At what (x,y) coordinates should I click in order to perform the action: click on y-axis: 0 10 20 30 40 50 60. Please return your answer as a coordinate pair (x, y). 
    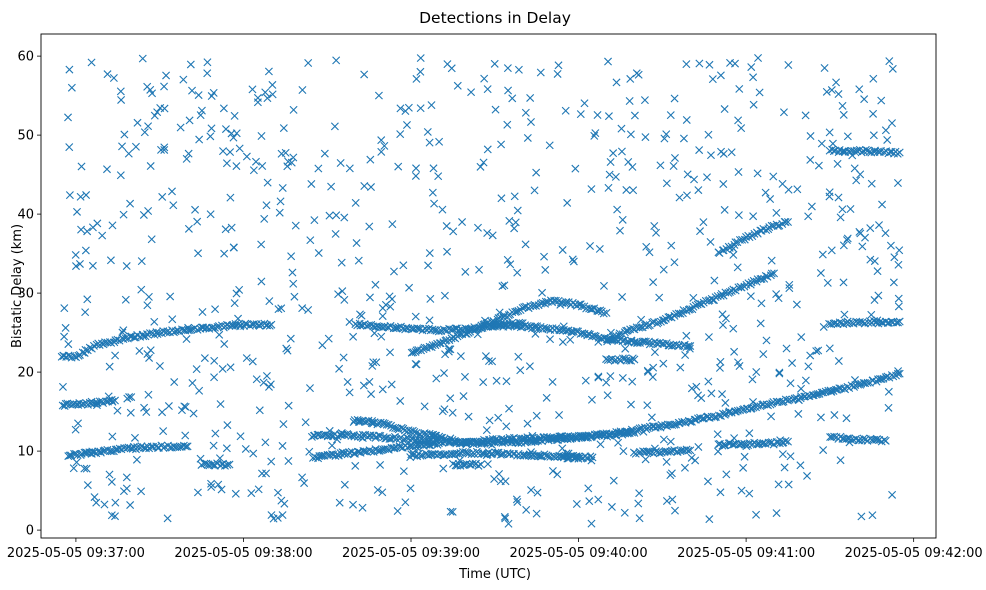
    Looking at the image, I should click on (29, 294).